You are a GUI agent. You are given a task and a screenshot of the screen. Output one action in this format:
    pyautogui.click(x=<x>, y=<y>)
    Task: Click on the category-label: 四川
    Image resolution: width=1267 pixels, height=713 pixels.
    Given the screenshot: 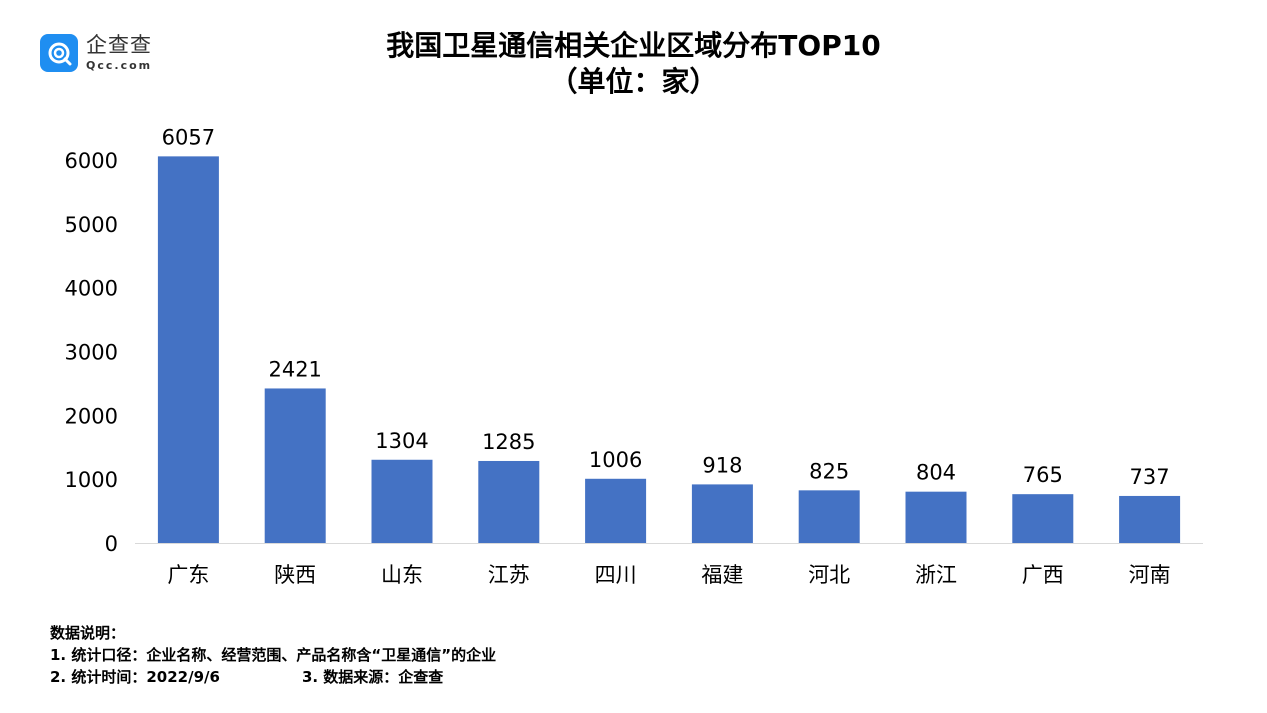 What is the action you would take?
    pyautogui.click(x=616, y=575)
    